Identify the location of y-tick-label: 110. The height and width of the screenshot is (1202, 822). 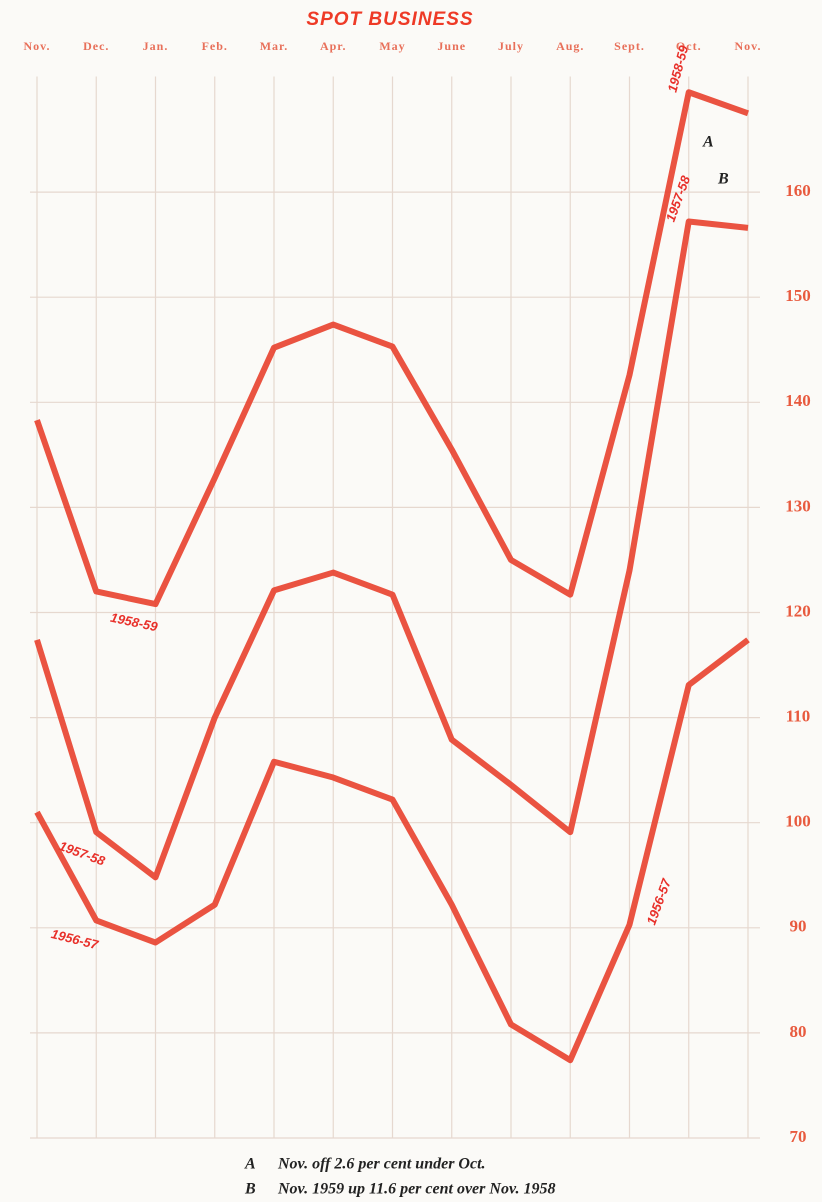
(798, 716).